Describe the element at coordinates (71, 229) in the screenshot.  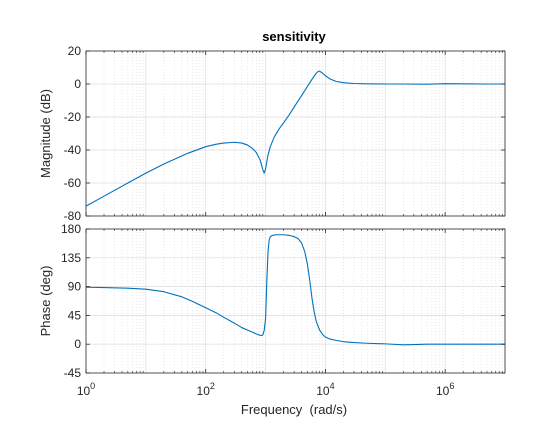
I see `y-tick-label: 180` at that location.